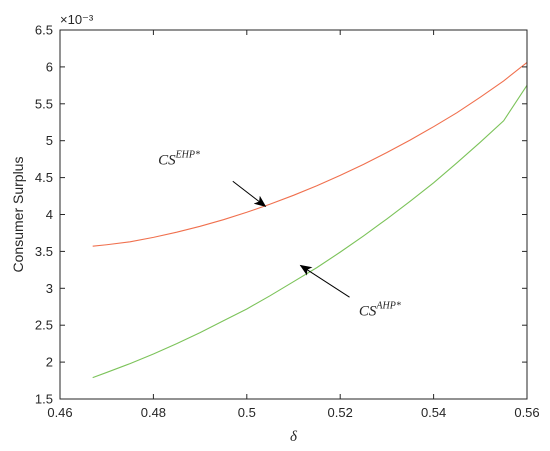 This screenshot has height=451, width=550. Describe the element at coordinates (49, 140) in the screenshot. I see `y-tick-label: 5` at that location.